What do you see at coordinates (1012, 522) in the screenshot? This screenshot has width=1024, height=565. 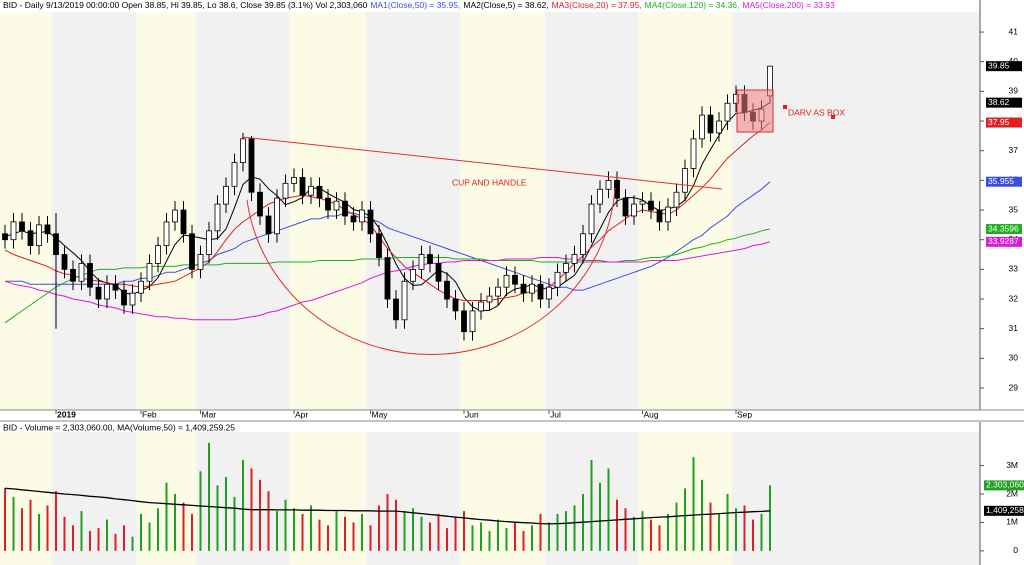 I see `y-tick-label: 1M` at bounding box center [1012, 522].